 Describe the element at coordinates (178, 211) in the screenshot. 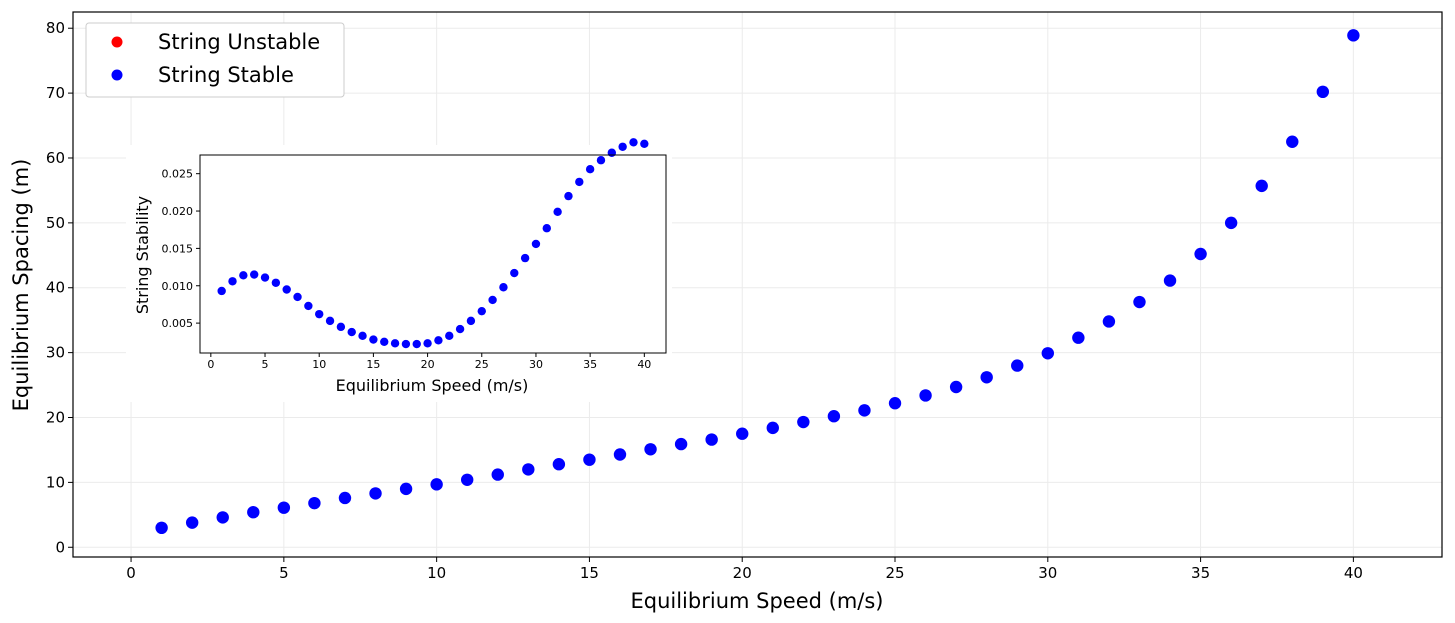

I see `y-tick-label: 0.020` at that location.